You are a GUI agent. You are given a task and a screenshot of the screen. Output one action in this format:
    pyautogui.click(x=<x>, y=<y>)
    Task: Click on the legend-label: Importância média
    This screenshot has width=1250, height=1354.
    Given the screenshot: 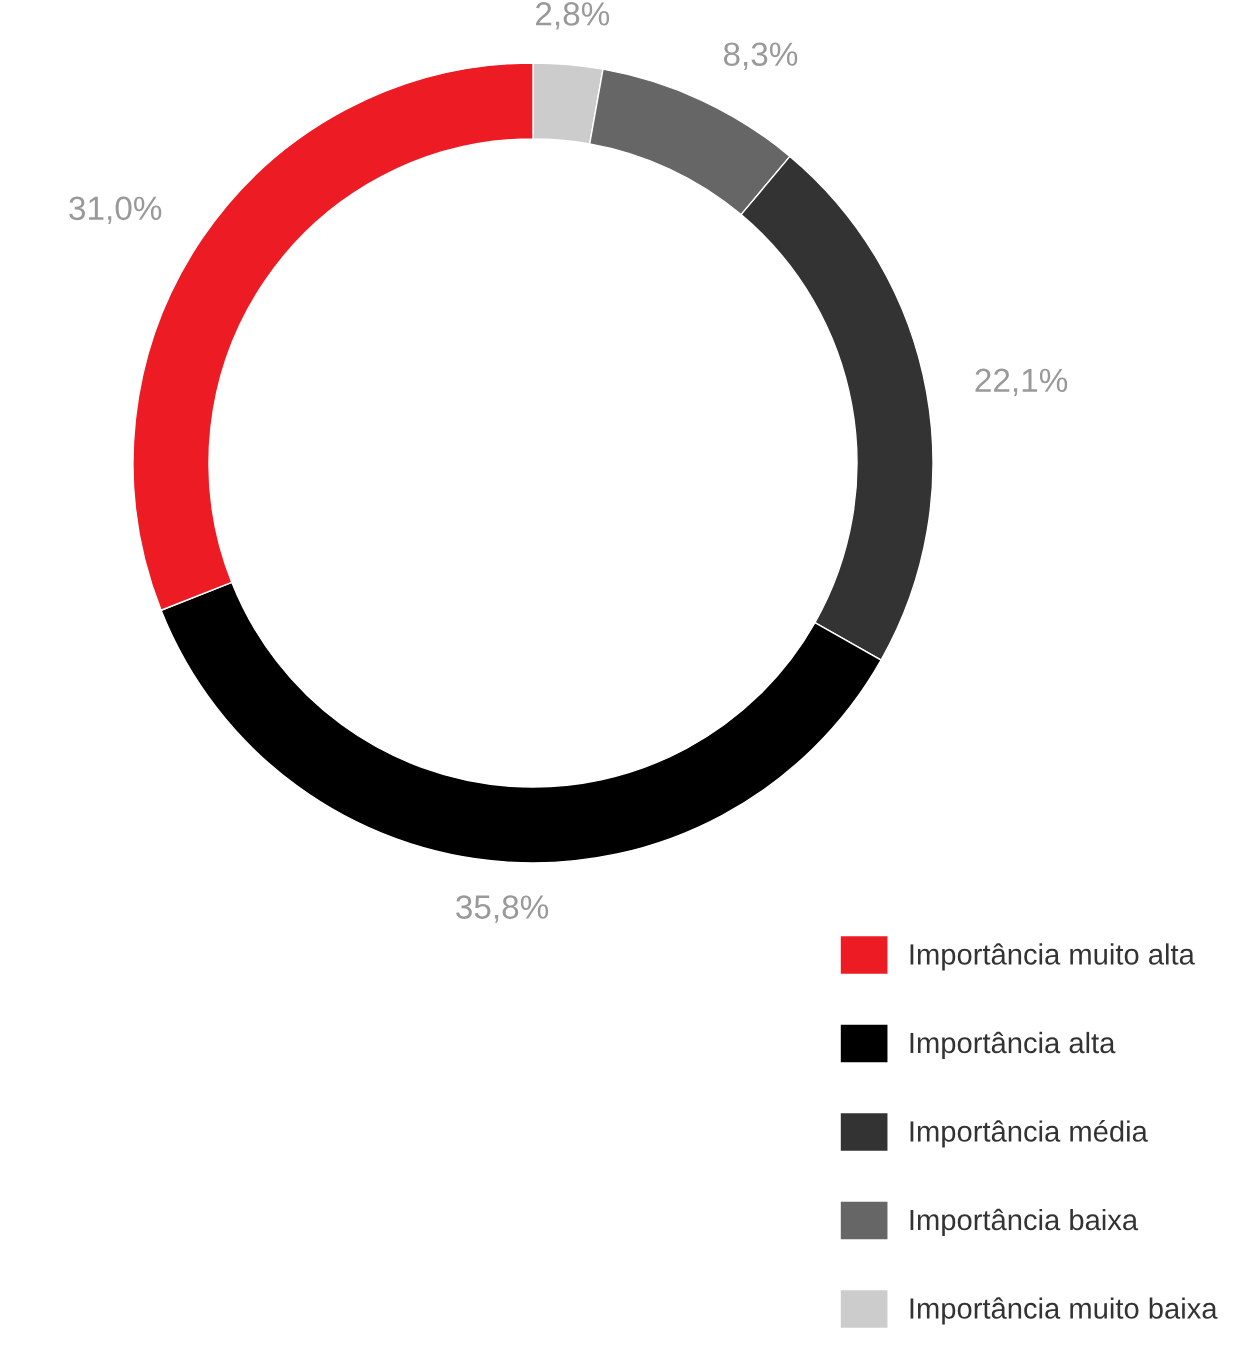 What is the action you would take?
    pyautogui.click(x=1029, y=1134)
    